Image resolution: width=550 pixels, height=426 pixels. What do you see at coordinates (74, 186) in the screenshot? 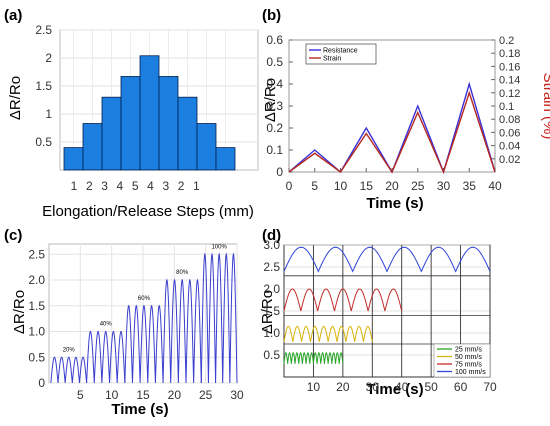
I see `chart-a-xtick: 1` at bounding box center [74, 186].